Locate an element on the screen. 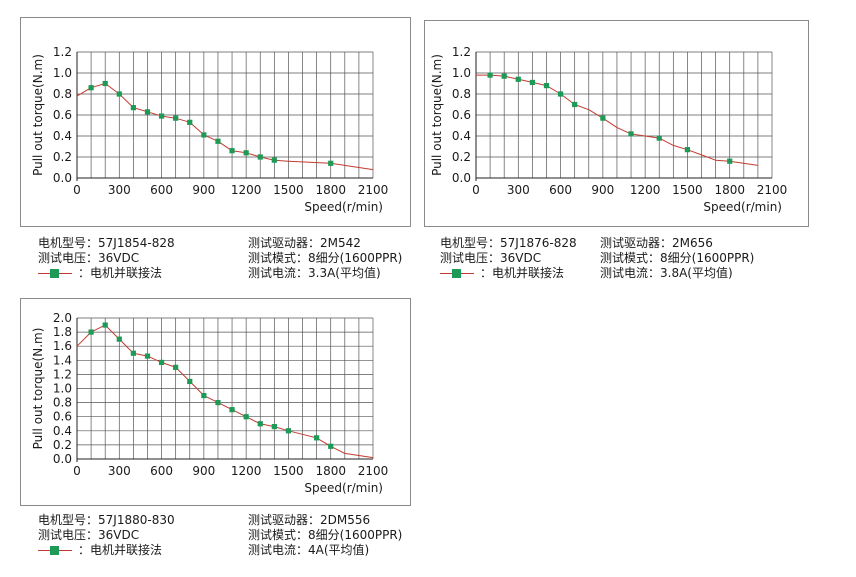 Image resolution: width=856 pixels, height=577 pixels. model-row: 电机型号：57J1880-830 is located at coordinates (106, 520).